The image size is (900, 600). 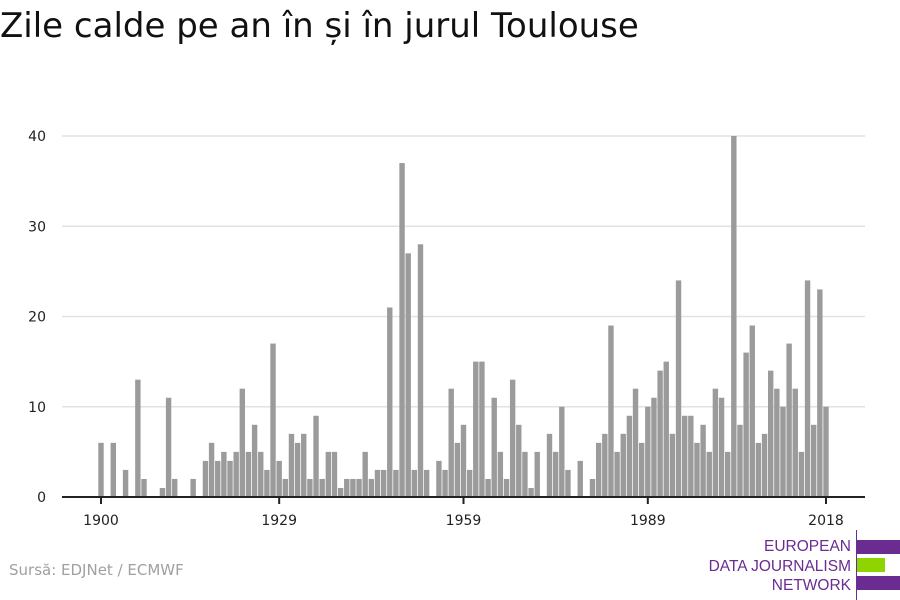 I want to click on bar-1907, so click(x=144, y=487).